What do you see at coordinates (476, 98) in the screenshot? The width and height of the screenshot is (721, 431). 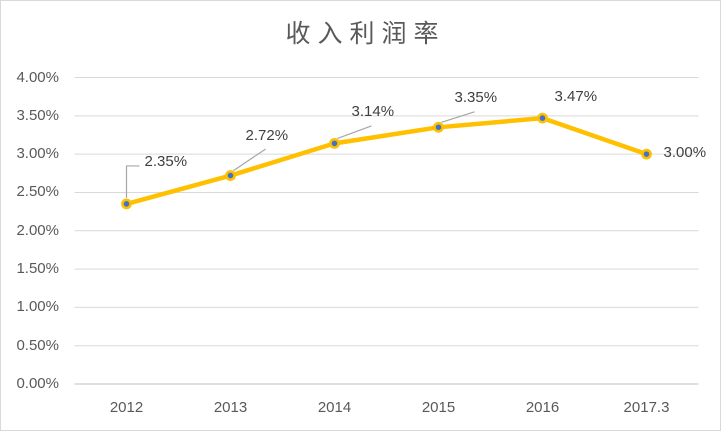 I see `data-point-label: 3.35%` at bounding box center [476, 98].